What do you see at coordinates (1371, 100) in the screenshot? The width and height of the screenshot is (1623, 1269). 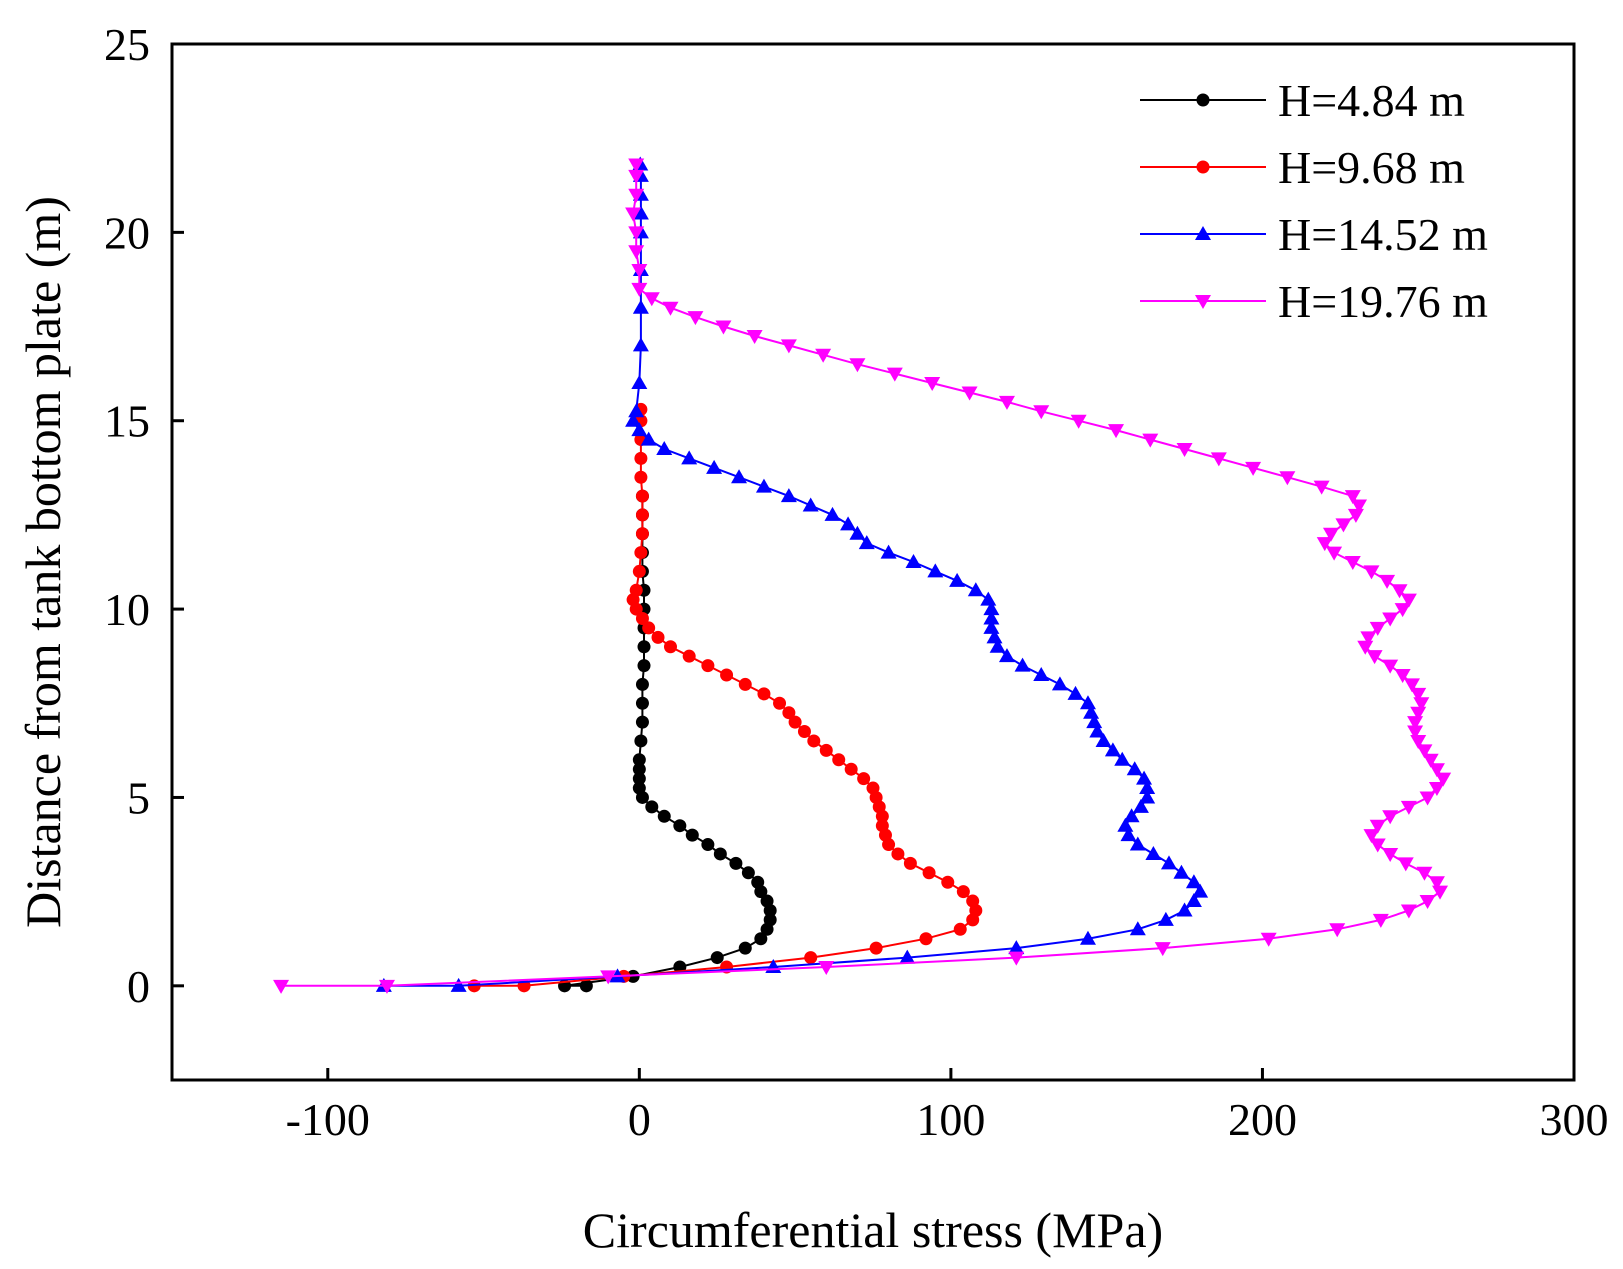 I see `legend-label: H=4.84 m` at bounding box center [1371, 100].